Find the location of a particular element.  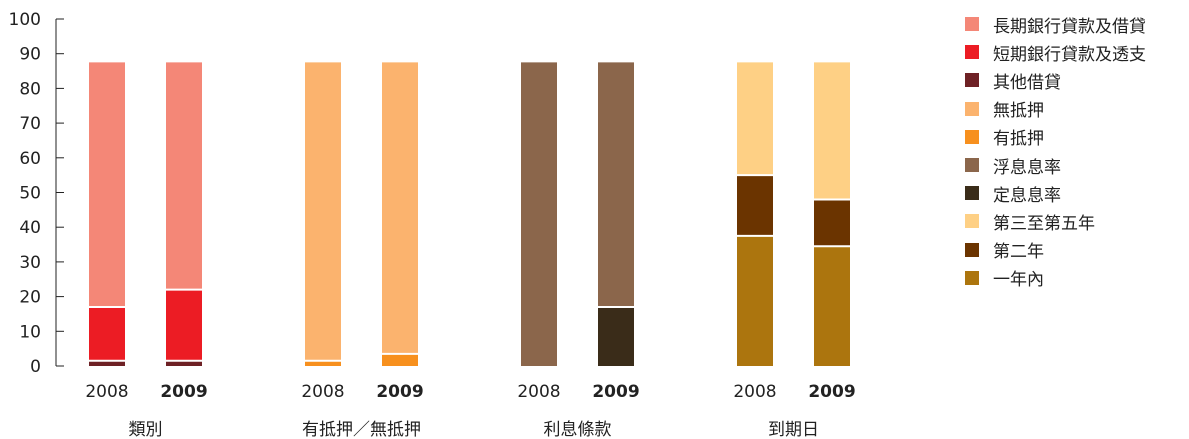

legend-item: 長期銀行貸款及借貸 is located at coordinates (1055, 24).